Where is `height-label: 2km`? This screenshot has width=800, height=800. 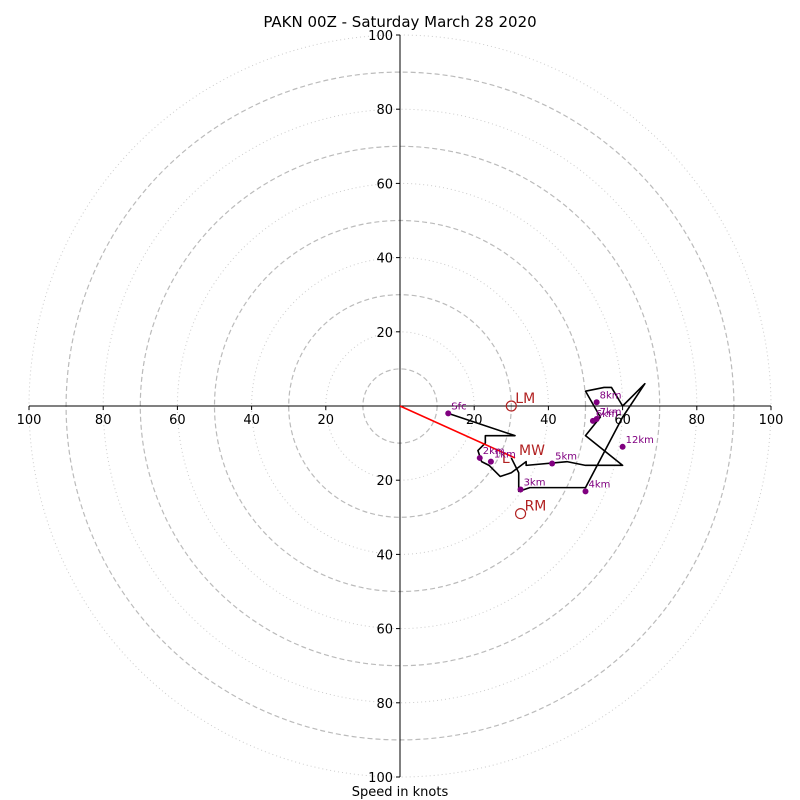 height-label: 2km is located at coordinates (494, 451).